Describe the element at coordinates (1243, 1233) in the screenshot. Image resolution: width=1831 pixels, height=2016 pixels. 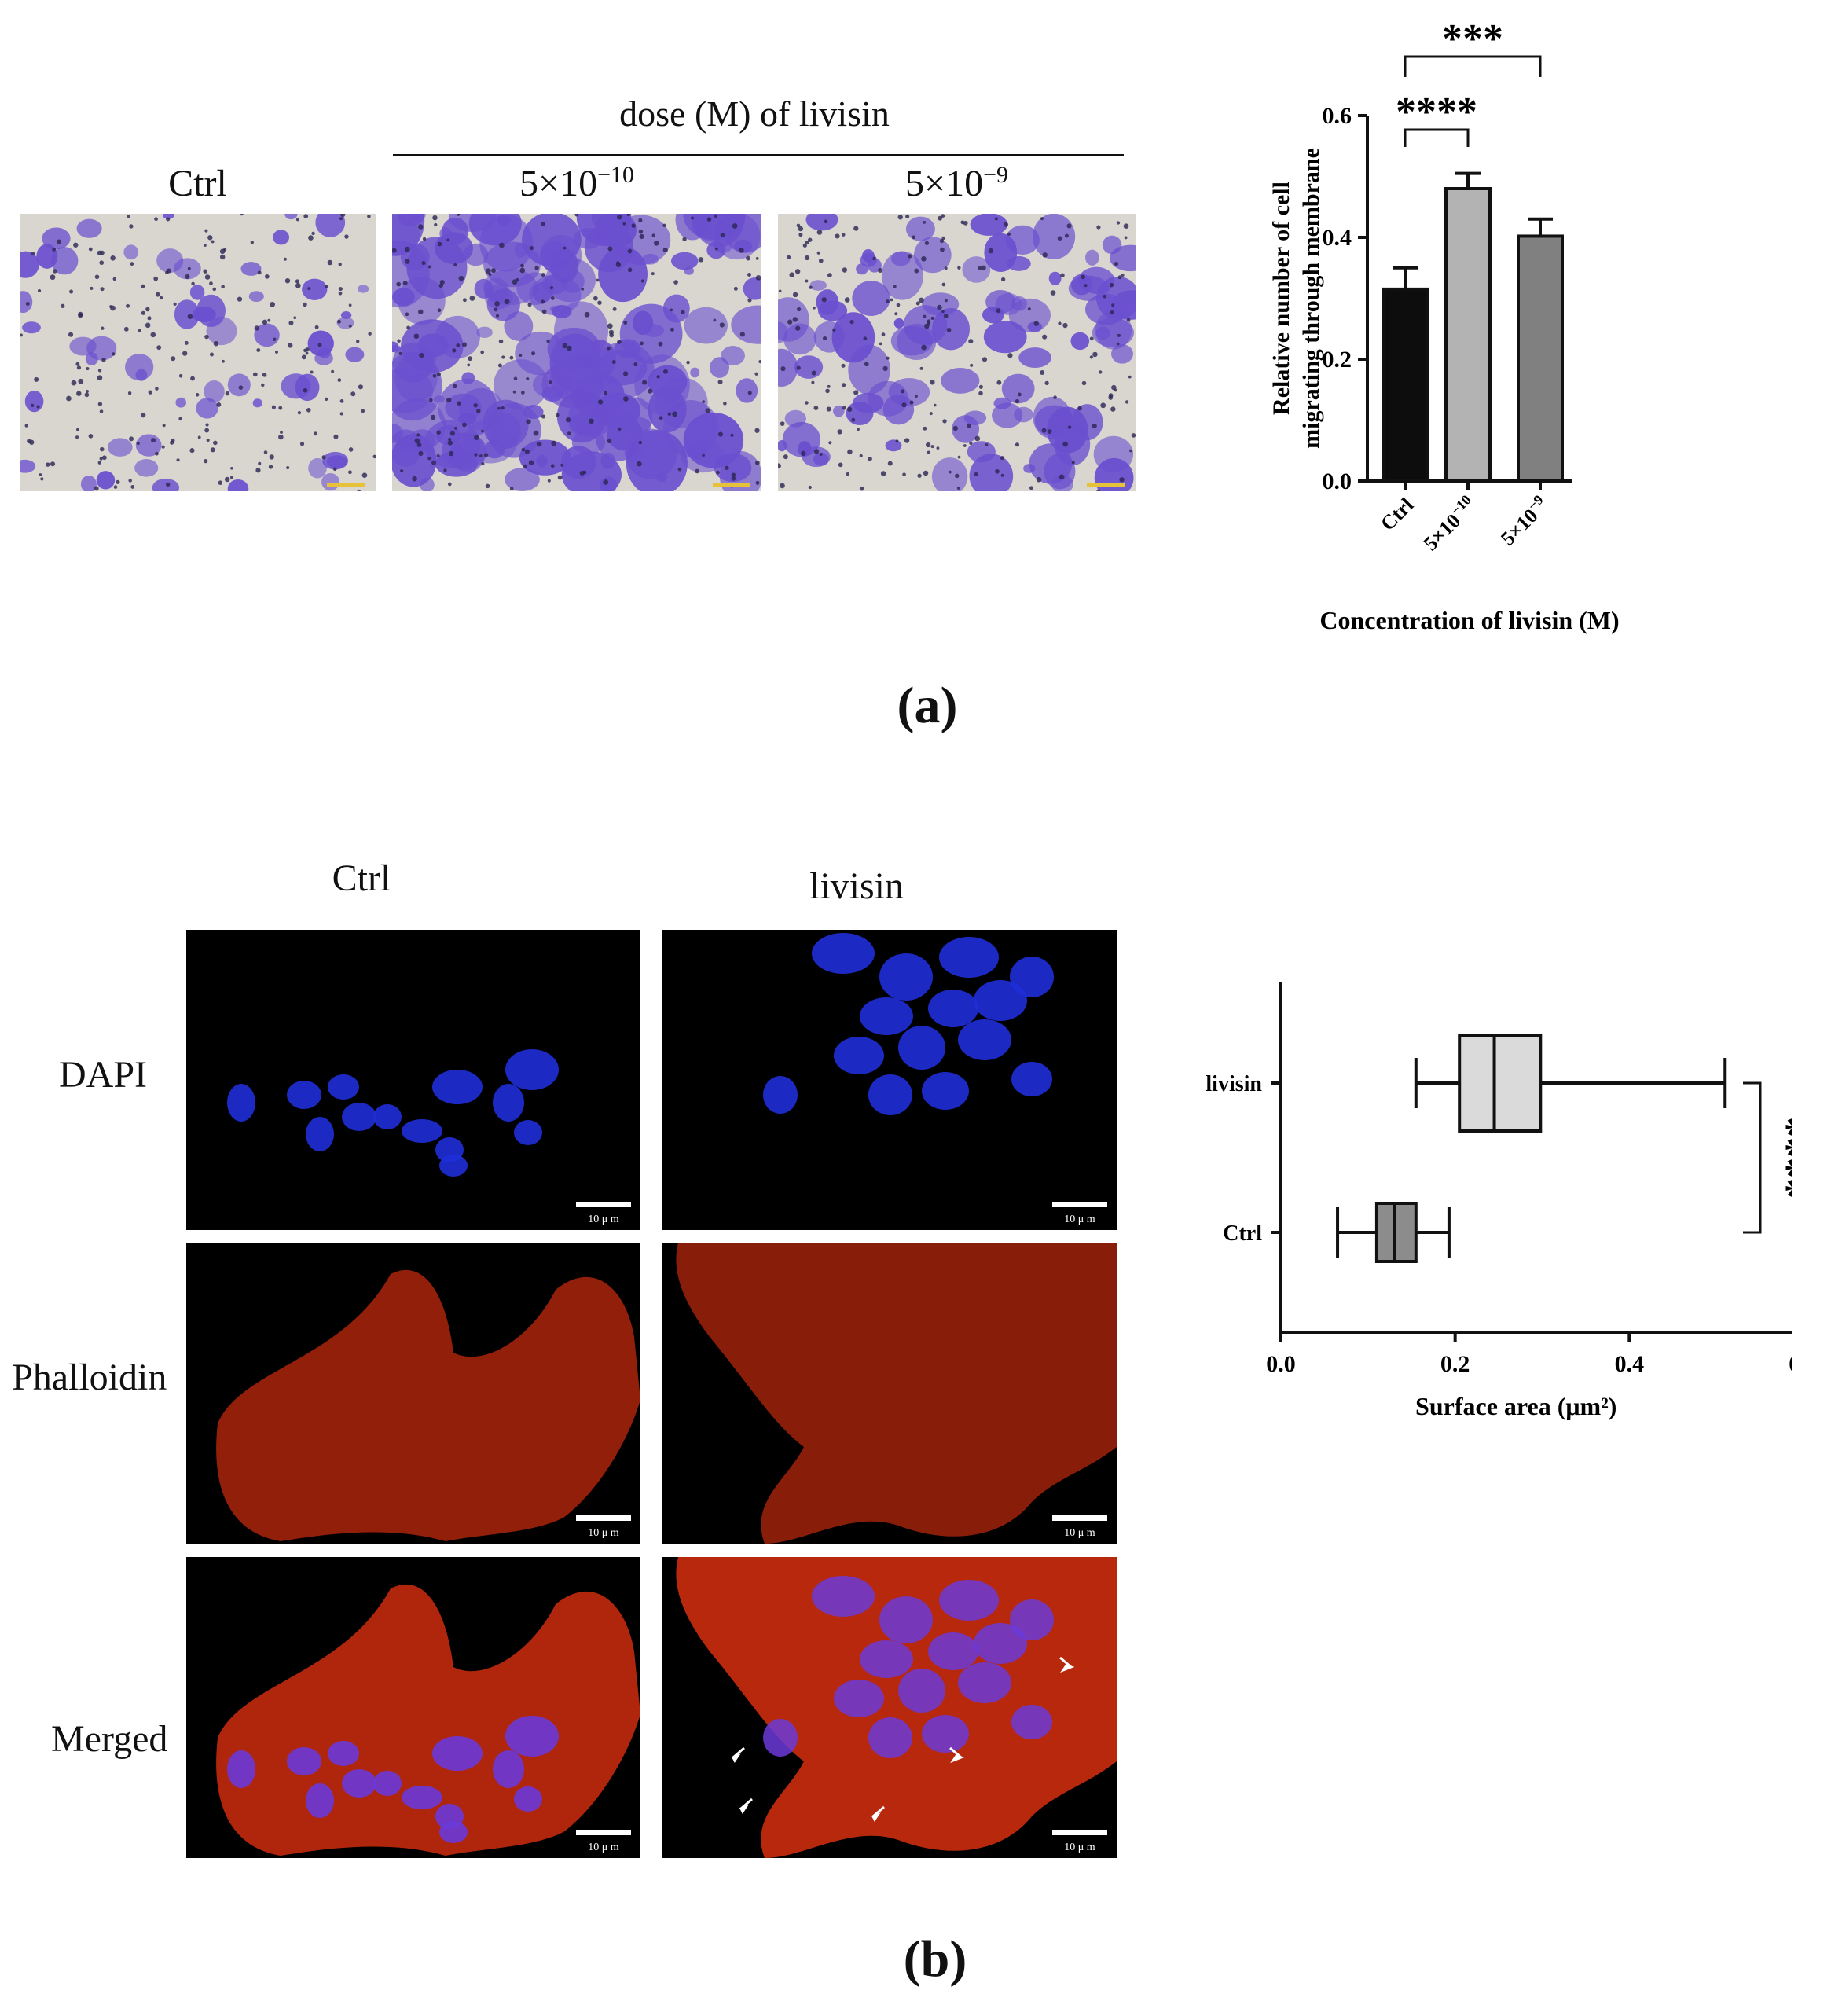
I see `y-tick-label: Ctrl` at that location.